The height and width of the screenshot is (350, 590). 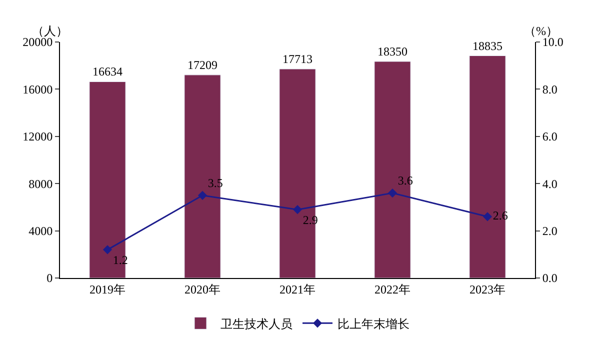 I want to click on data-label: 18835, so click(x=487, y=45).